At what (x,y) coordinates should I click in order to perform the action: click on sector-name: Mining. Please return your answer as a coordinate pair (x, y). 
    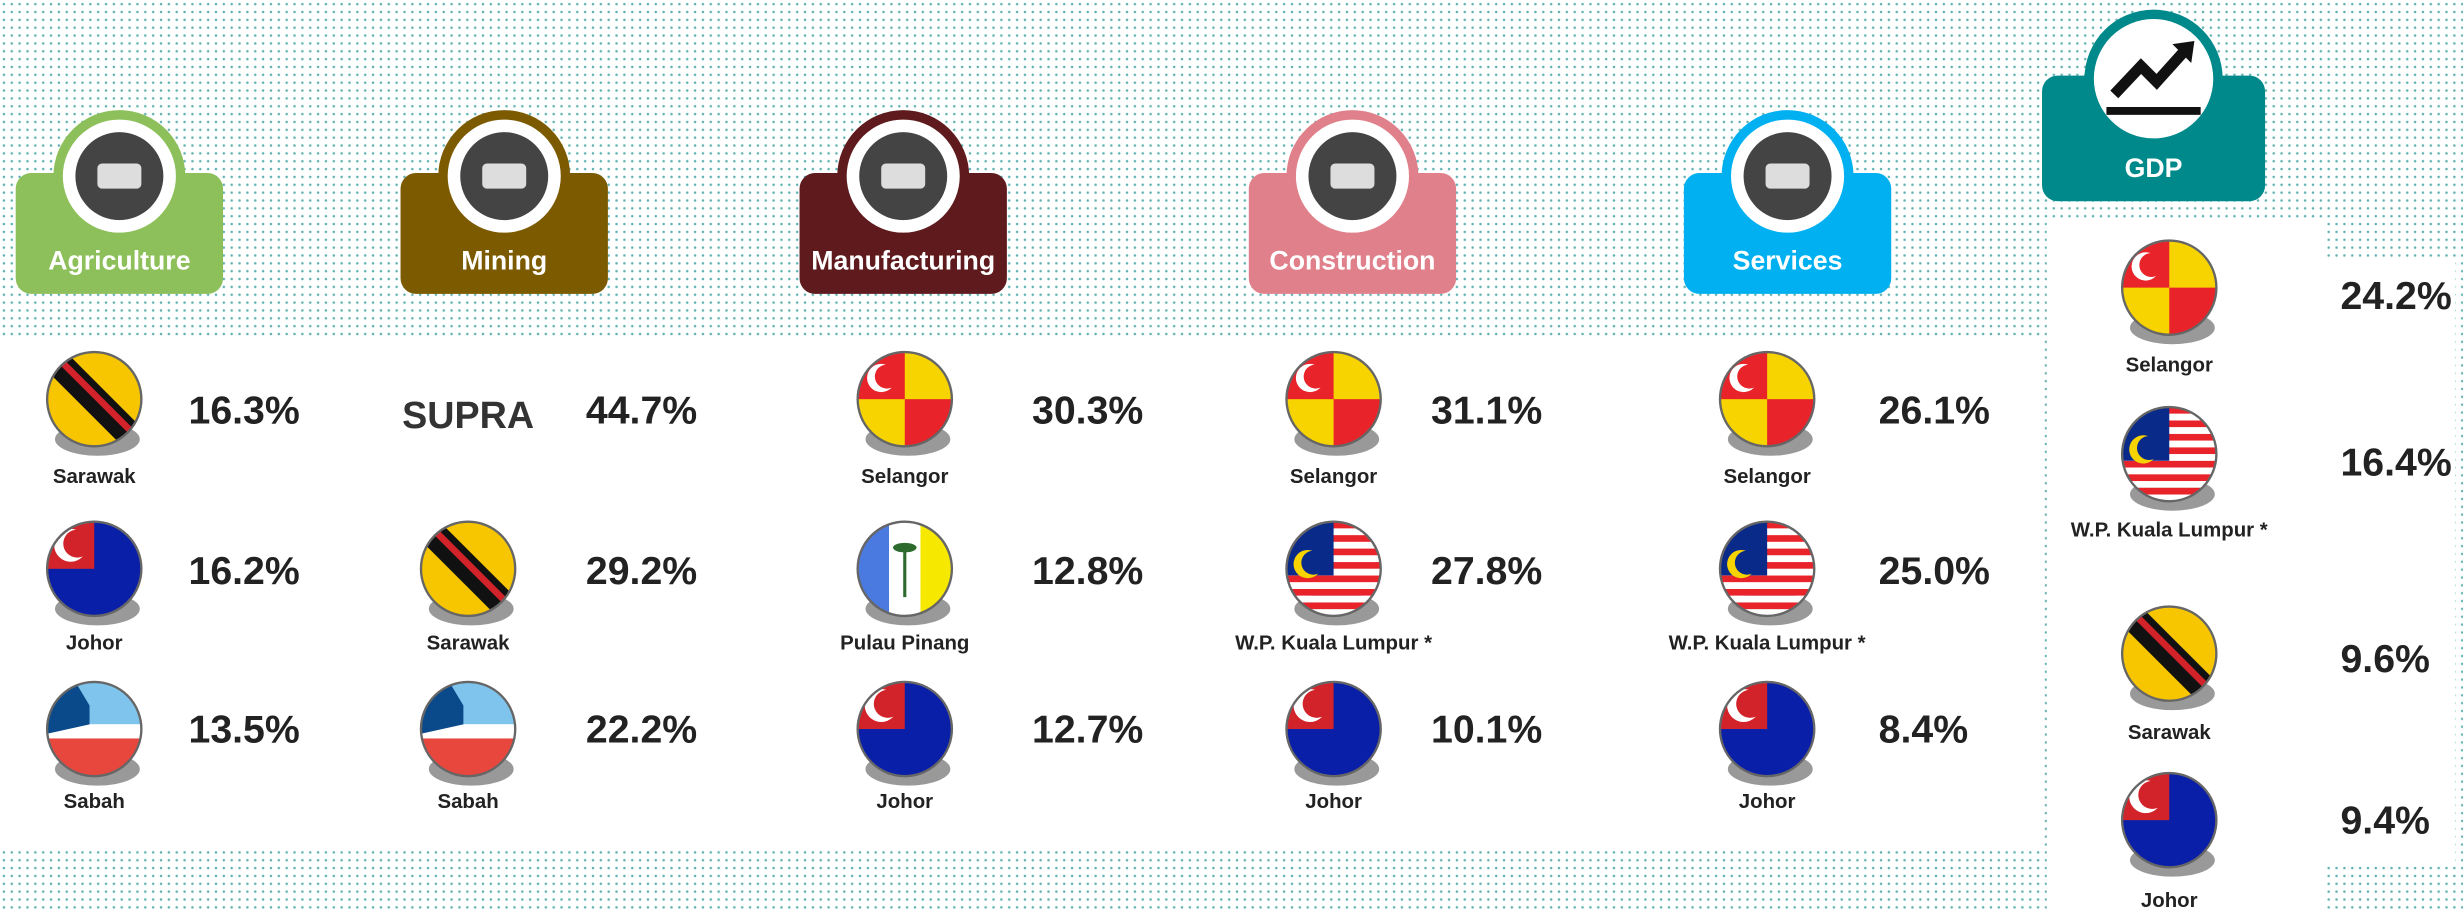
    Looking at the image, I should click on (504, 261).